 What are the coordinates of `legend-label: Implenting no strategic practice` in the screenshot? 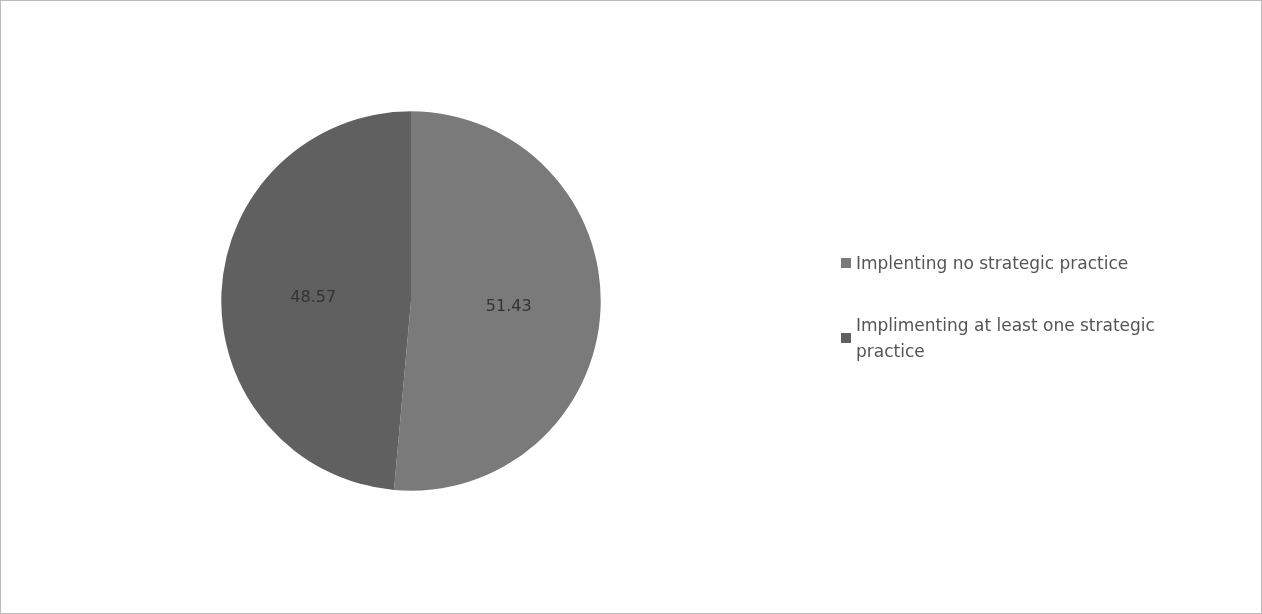 It's located at (992, 263).